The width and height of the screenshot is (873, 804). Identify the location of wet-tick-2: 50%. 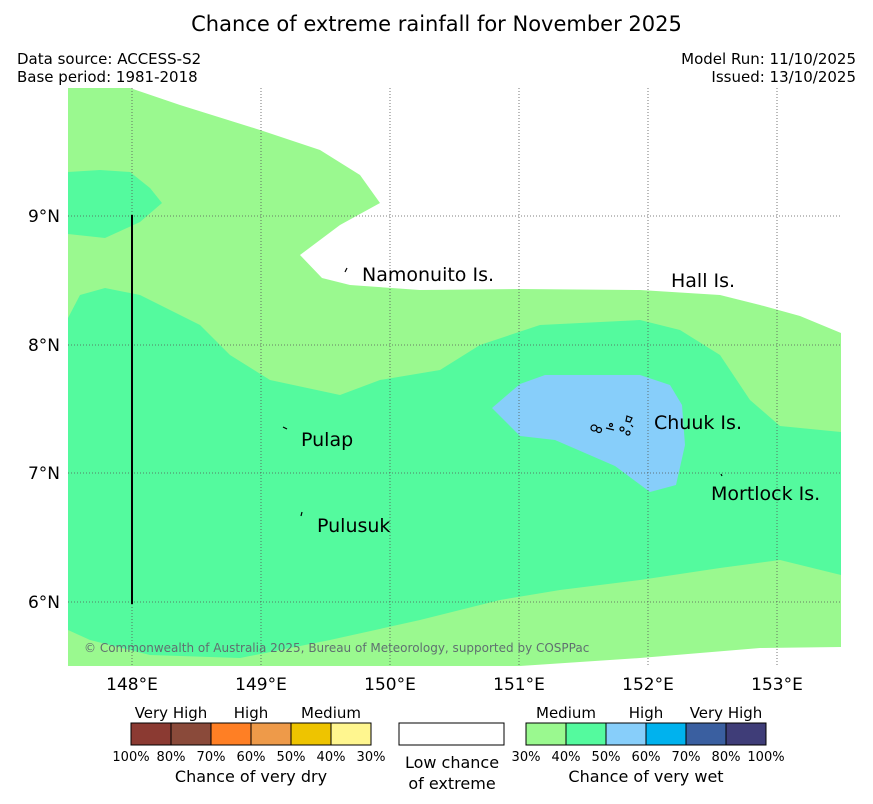
(606, 757).